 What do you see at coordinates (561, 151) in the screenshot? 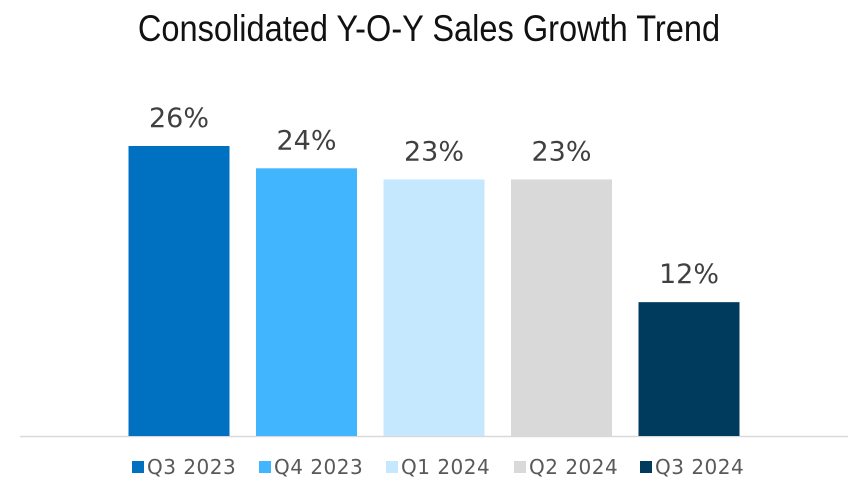
I see `data-label-q2-2024: 23%` at bounding box center [561, 151].